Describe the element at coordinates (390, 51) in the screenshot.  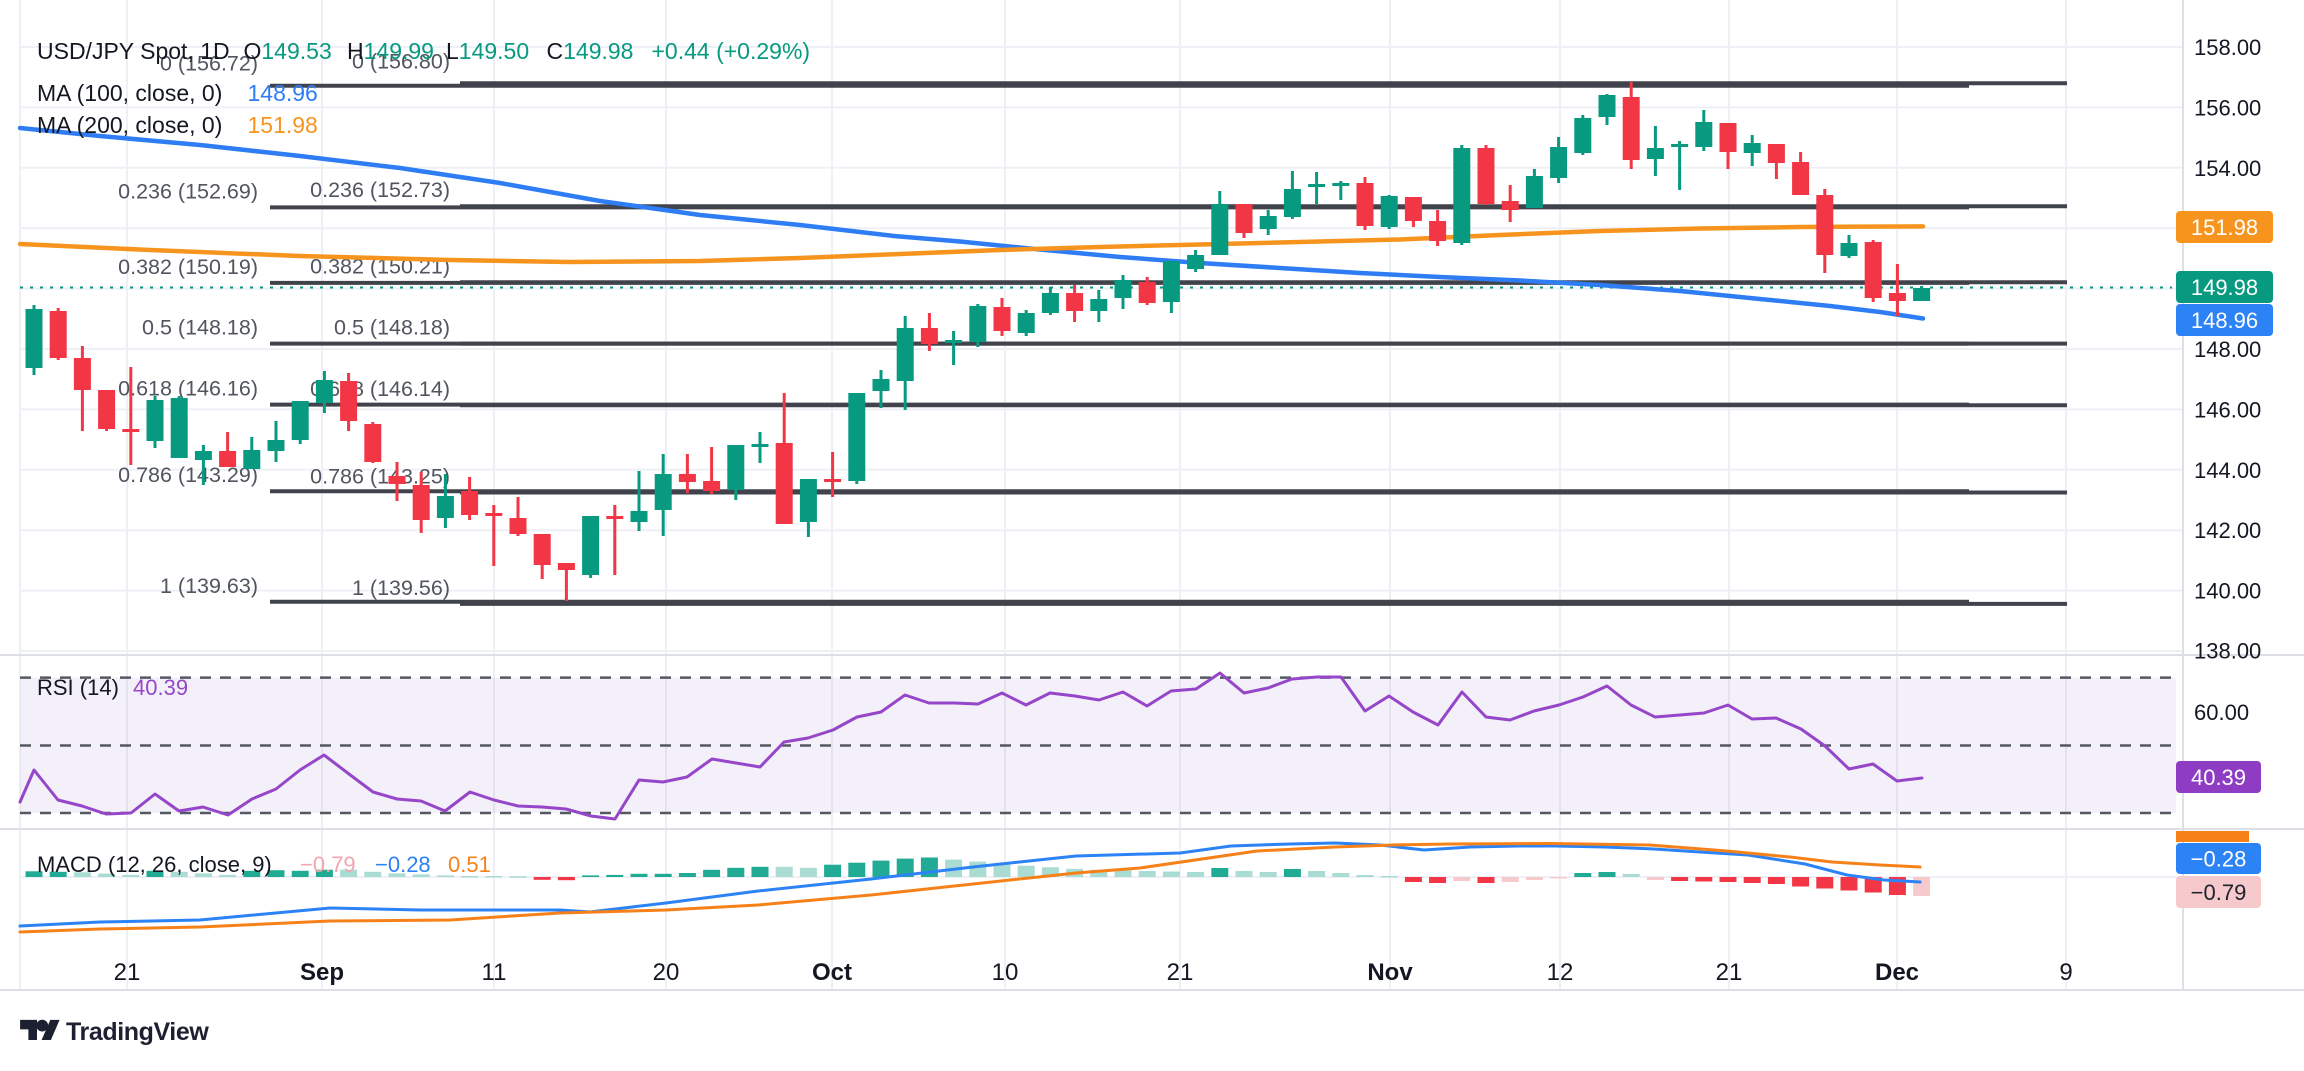
I see `svg-text: H149.99` at that location.